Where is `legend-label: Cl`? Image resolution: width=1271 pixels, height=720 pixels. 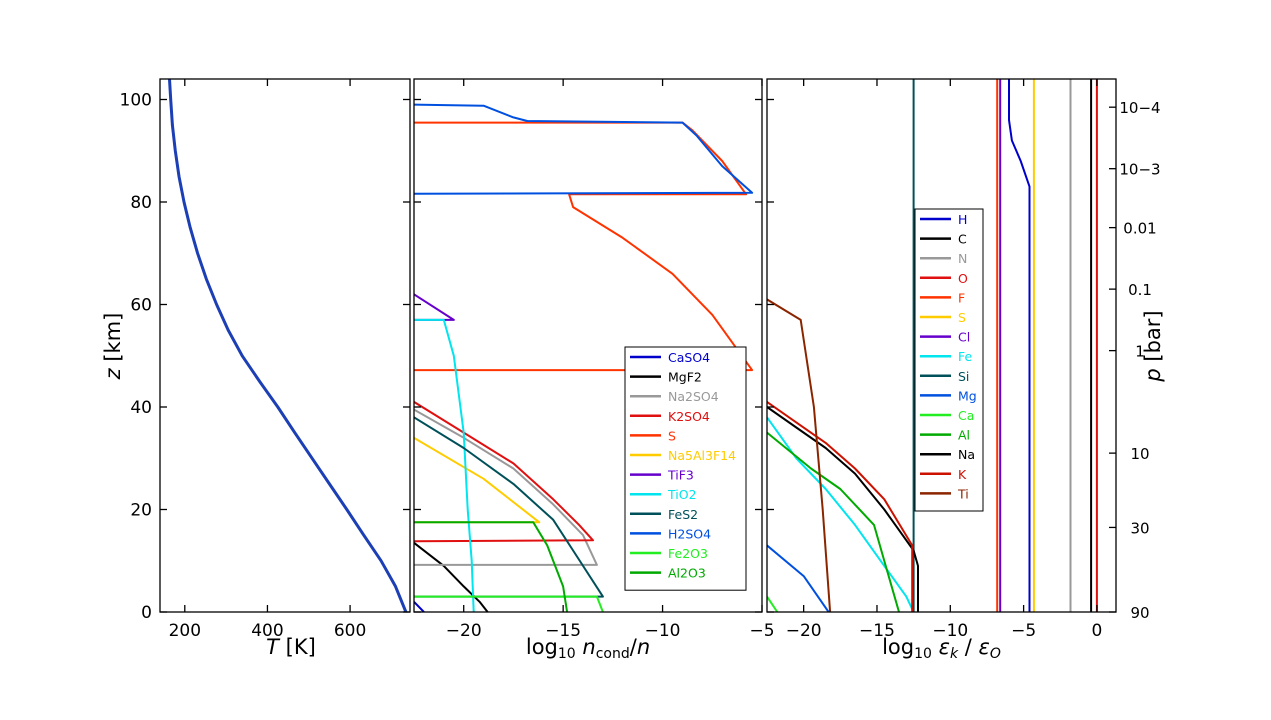
legend-label: Cl is located at coordinates (964, 337).